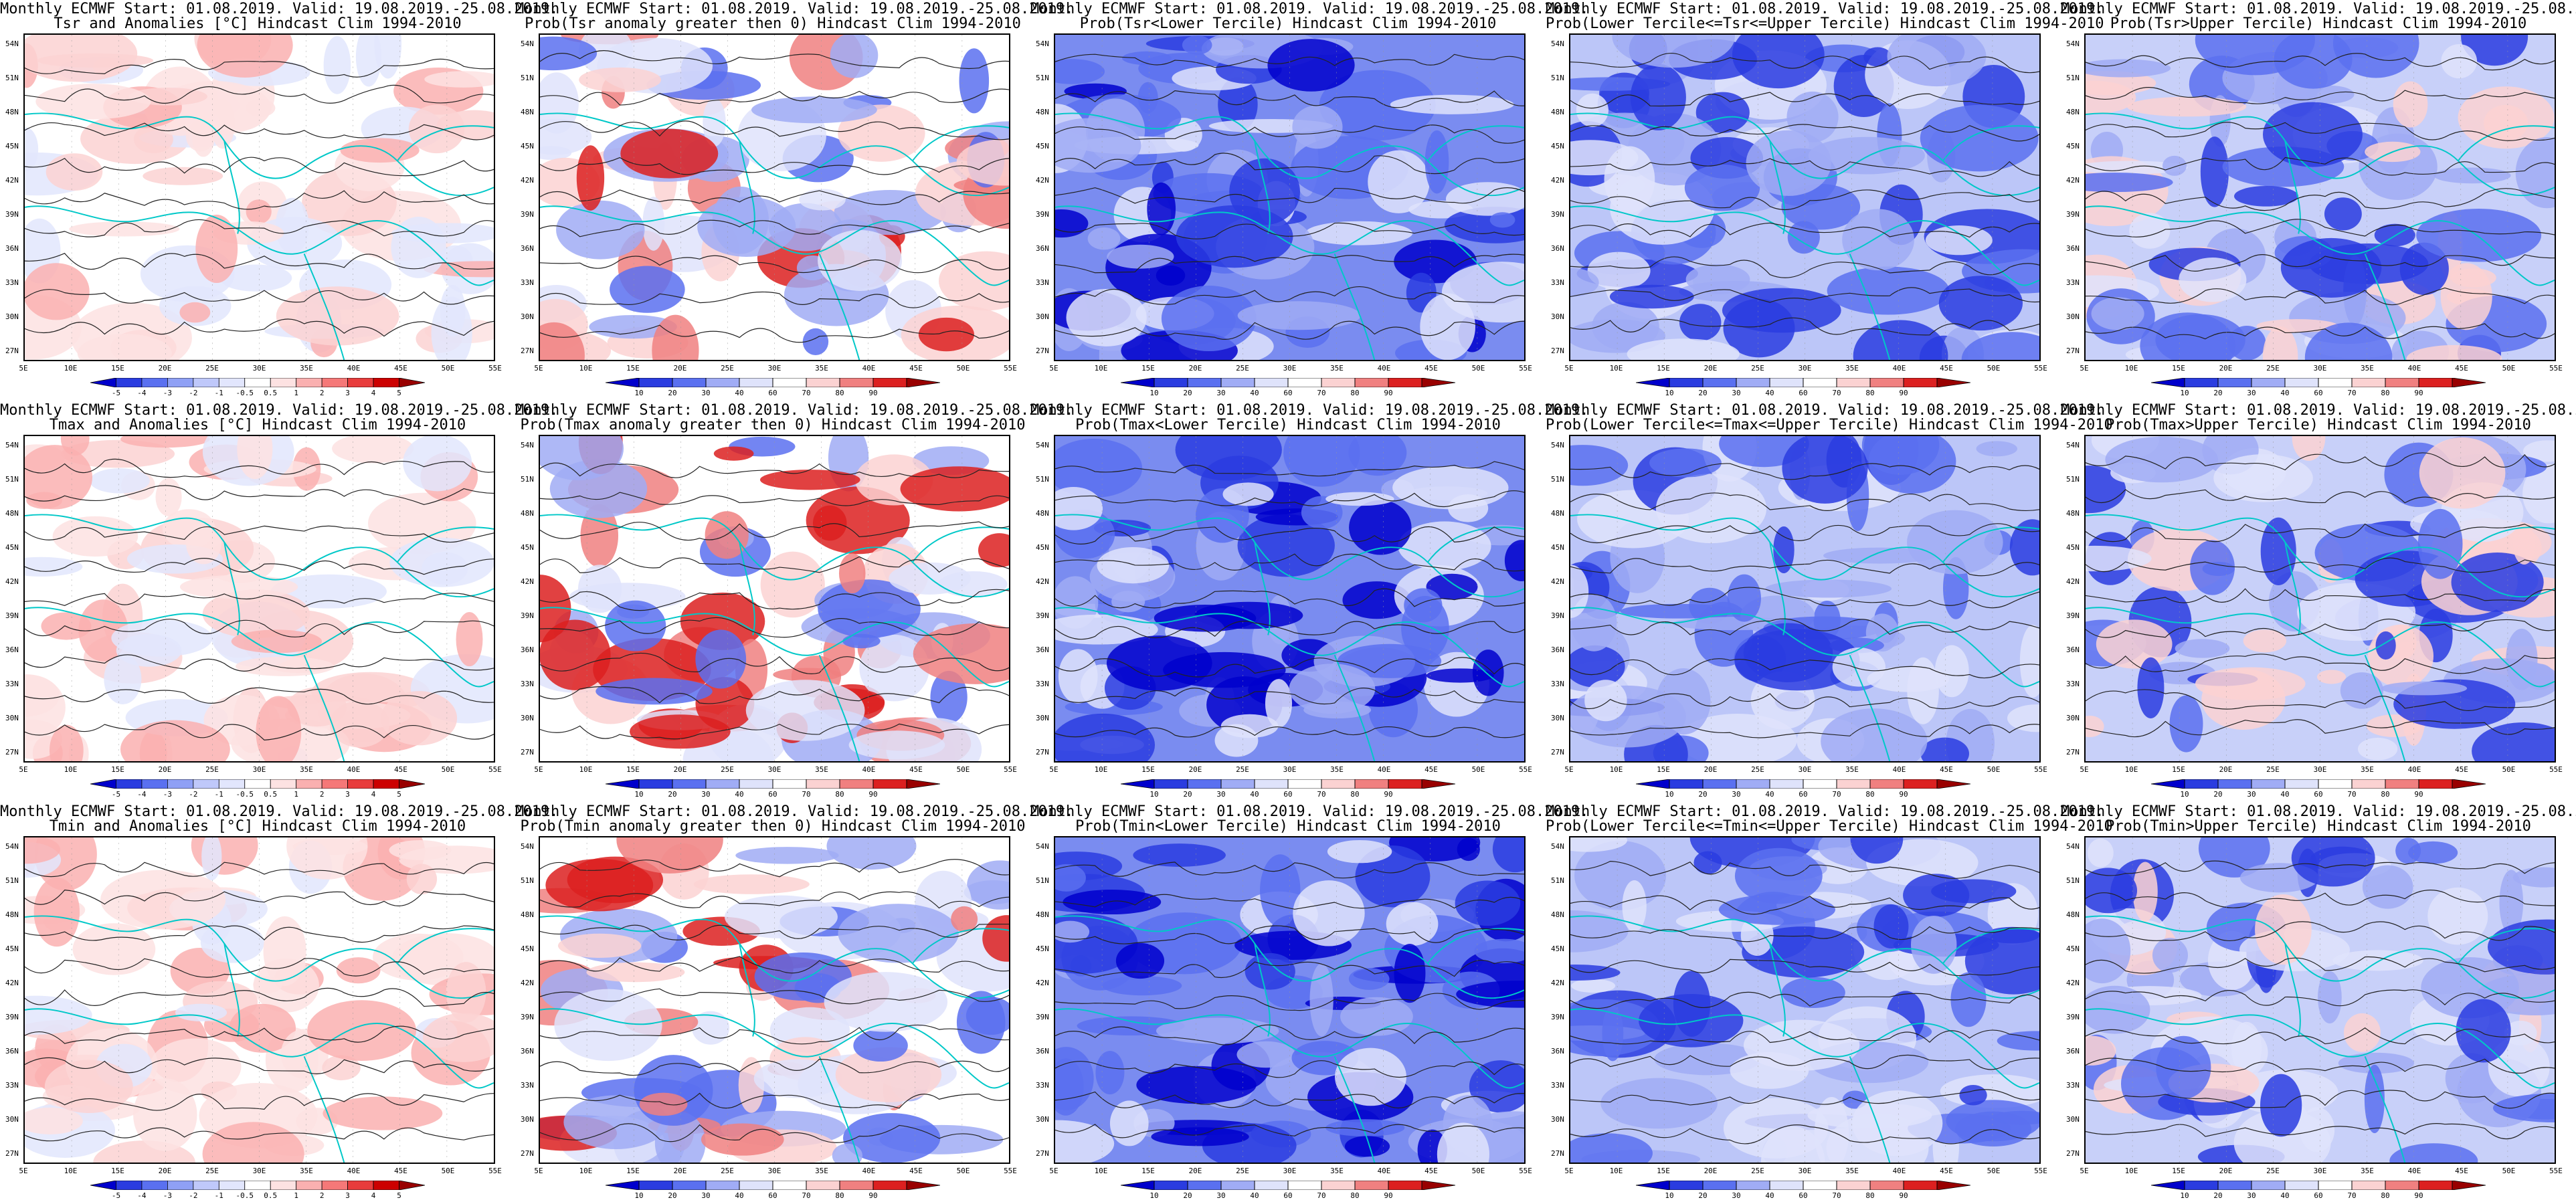  I want to click on colorbar-label: 60, so click(2318, 794).